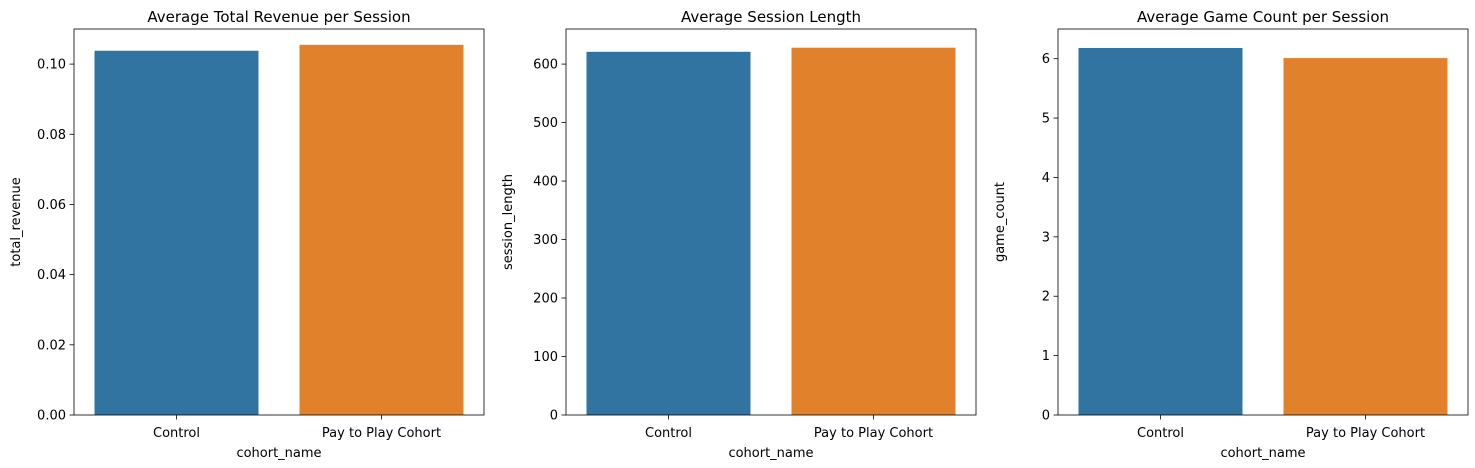  I want to click on y-tick-label: 100, so click(545, 357).